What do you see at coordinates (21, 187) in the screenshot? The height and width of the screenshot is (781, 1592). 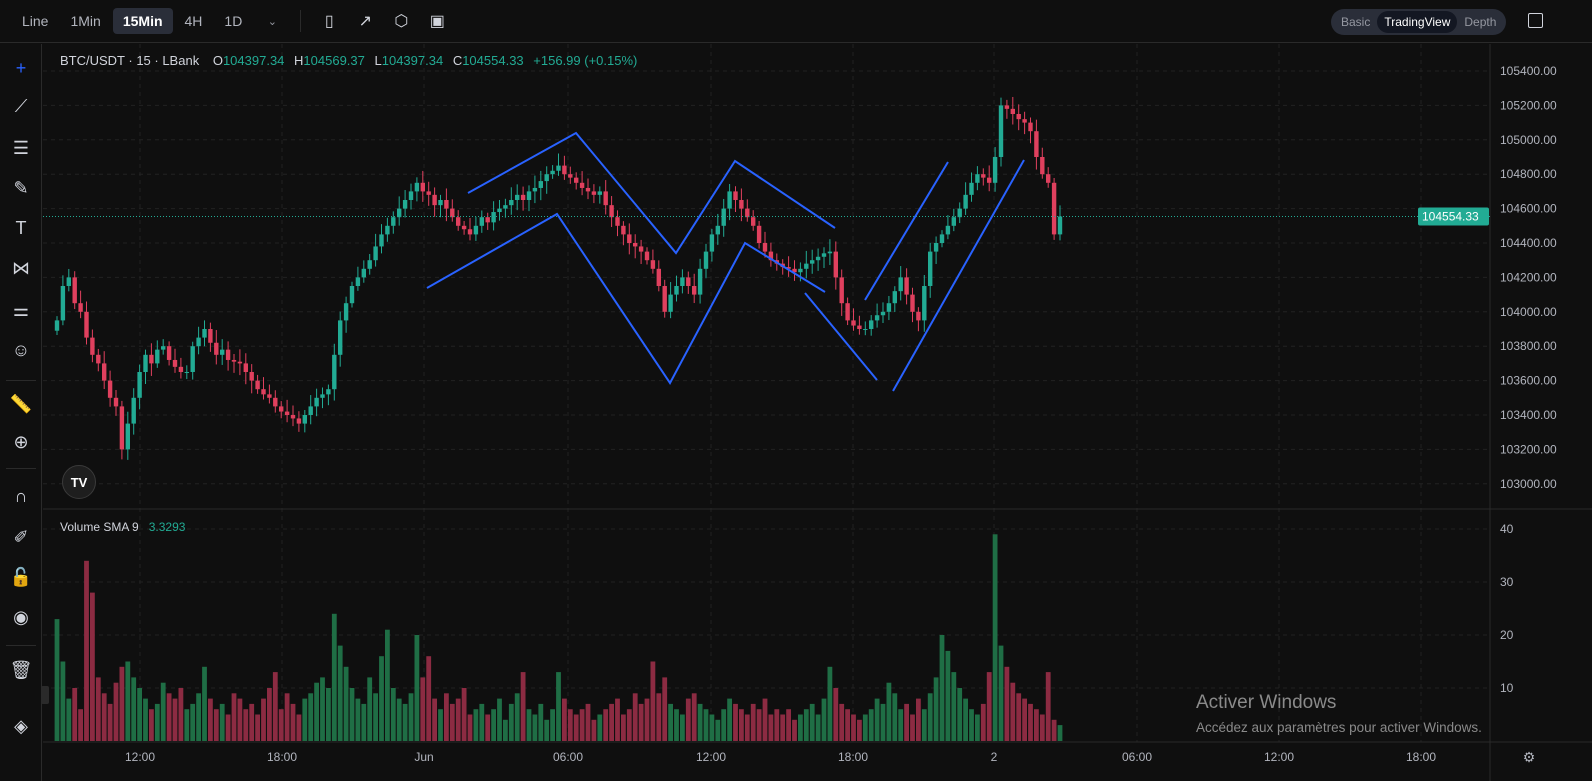 I see `brush-icon: ✎` at bounding box center [21, 187].